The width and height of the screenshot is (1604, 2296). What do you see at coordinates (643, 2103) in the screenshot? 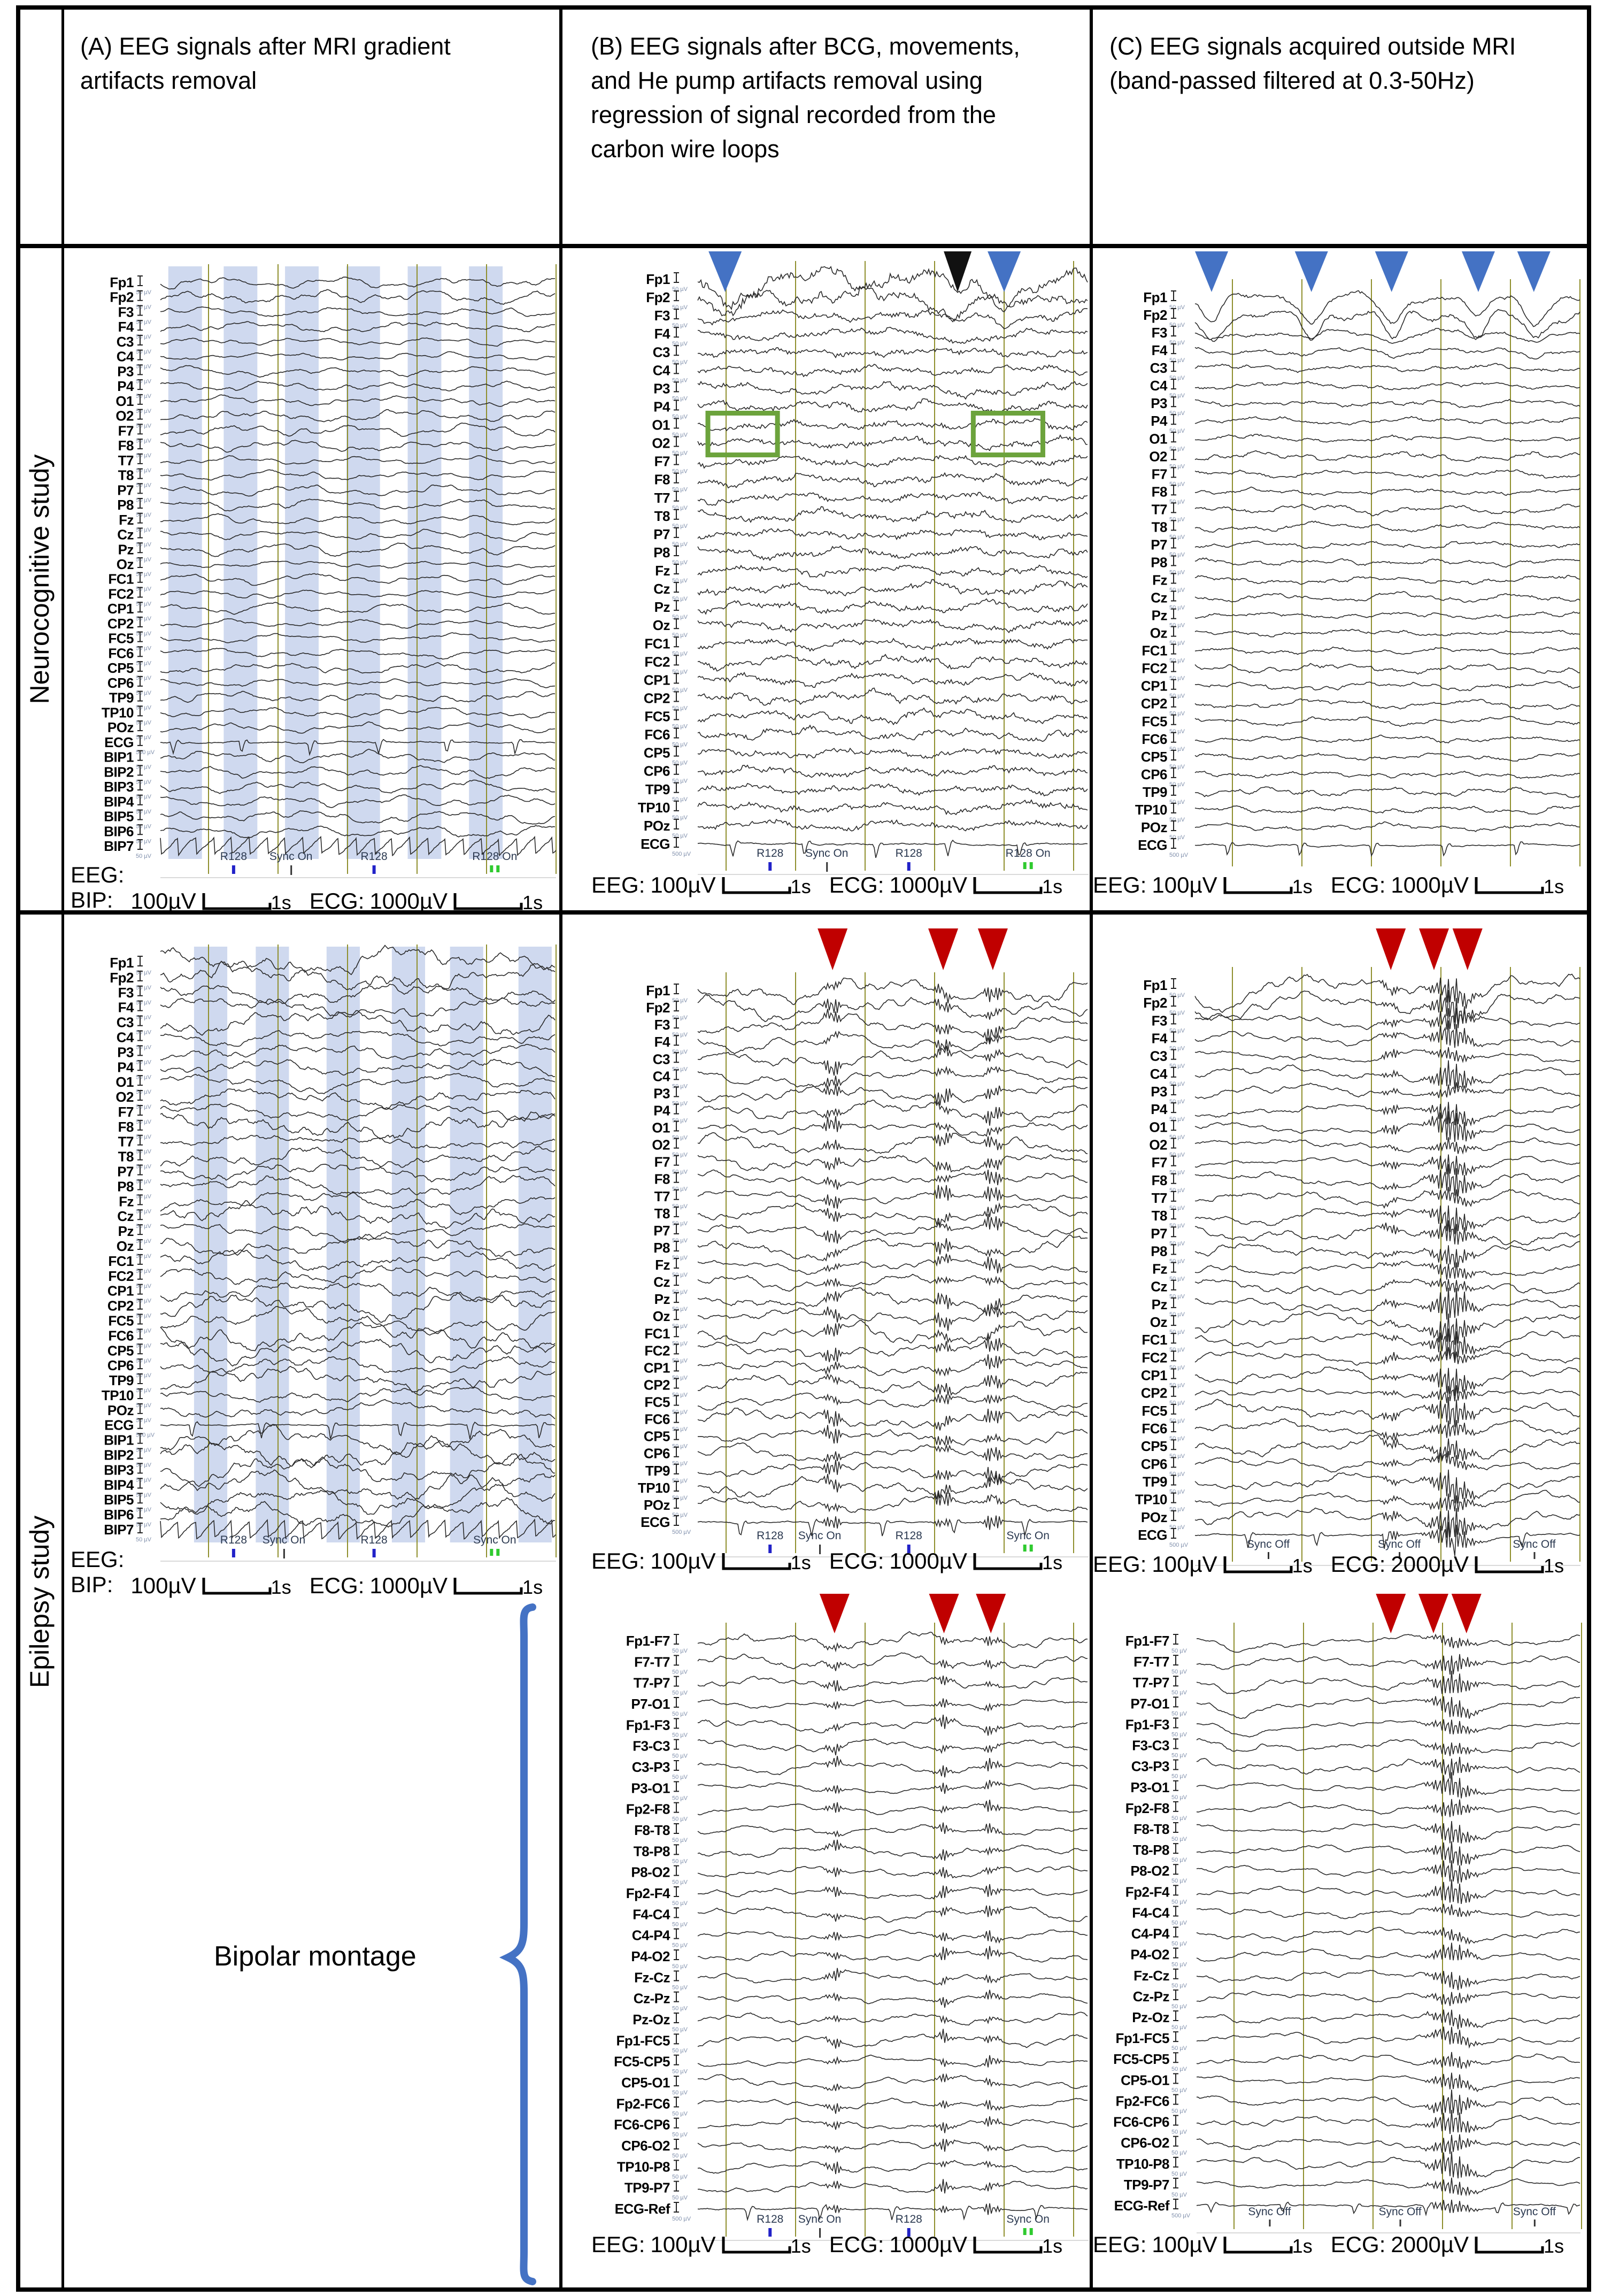
I see `channel-label: Fp2-FC6` at bounding box center [643, 2103].